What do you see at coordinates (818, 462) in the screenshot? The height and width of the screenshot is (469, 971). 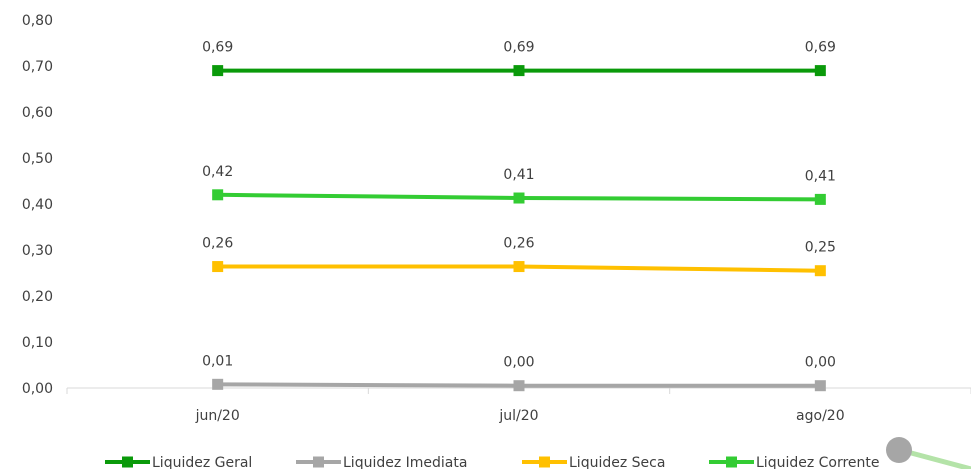 I see `legend-label: Liquidez Corrente` at bounding box center [818, 462].